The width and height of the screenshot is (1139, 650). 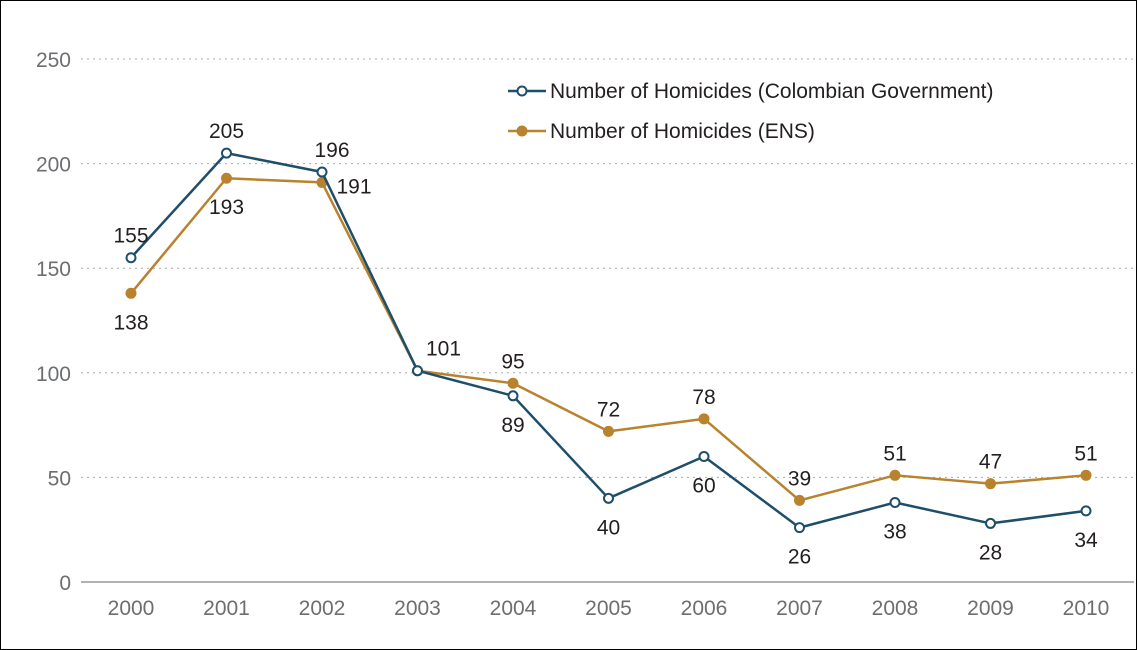 What do you see at coordinates (608, 409) in the screenshot?
I see `data-label-ens: 72` at bounding box center [608, 409].